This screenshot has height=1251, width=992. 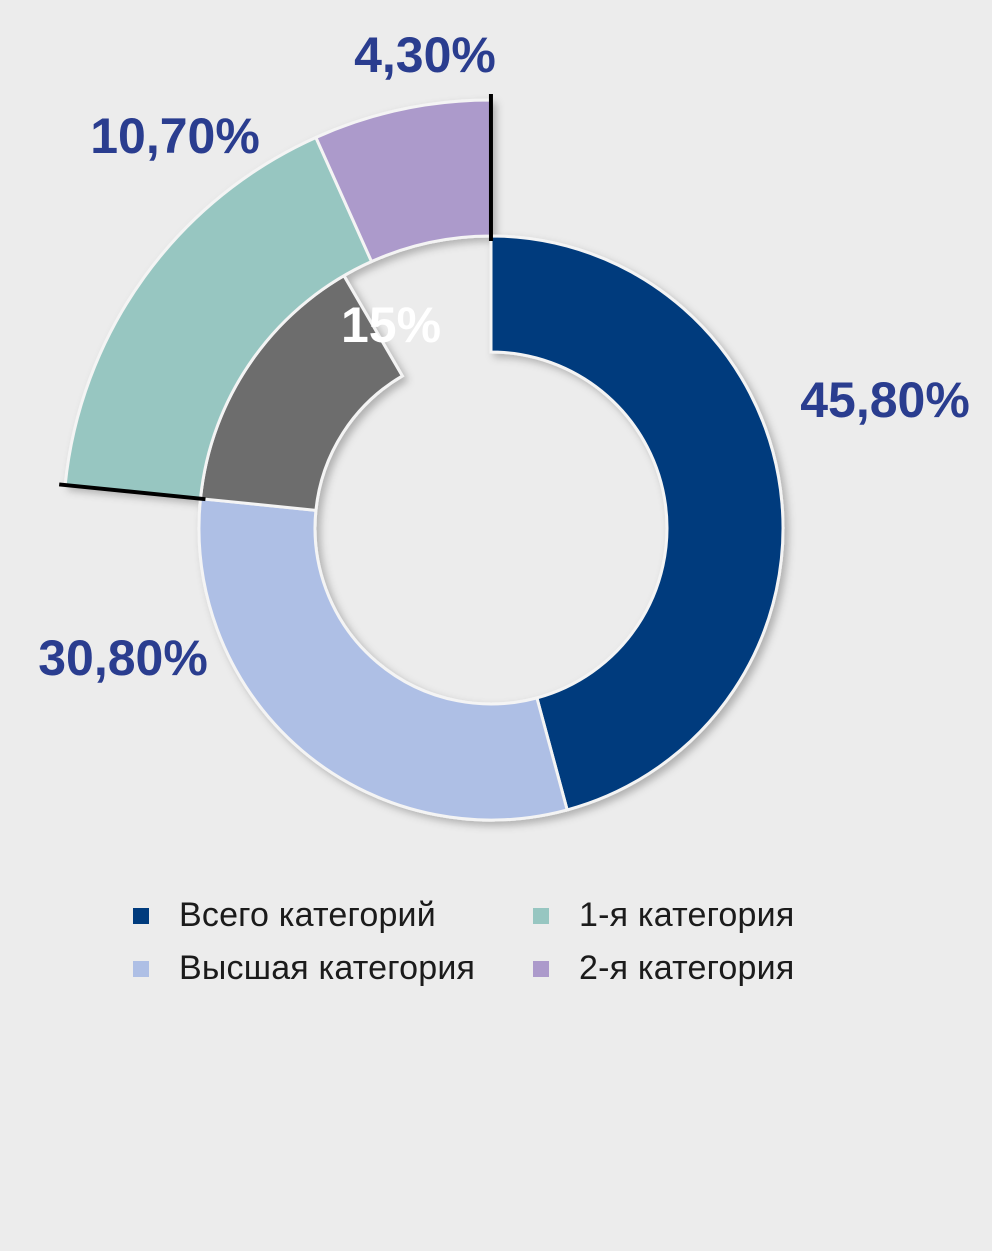 I want to click on legend-item: 1-я категория, so click(x=713, y=915).